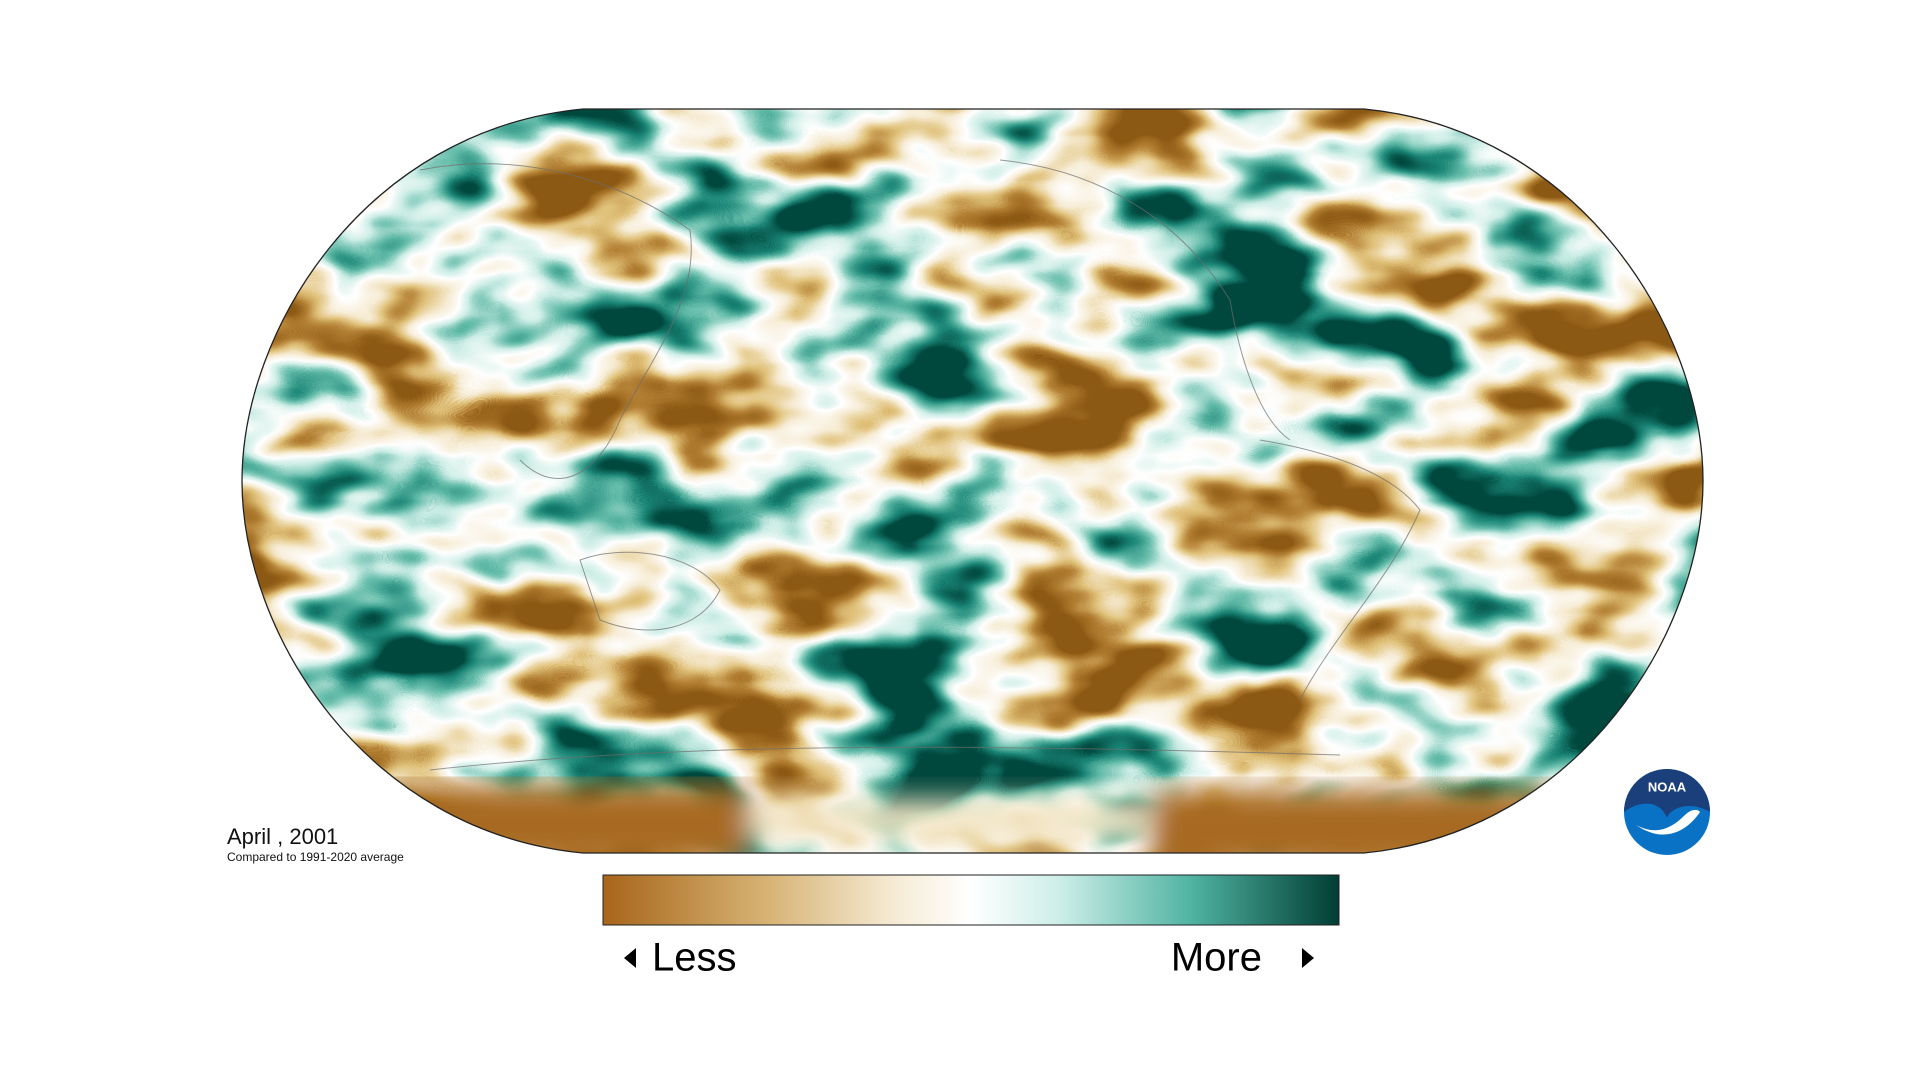  Describe the element at coordinates (1216, 958) in the screenshot. I see `legend-high-label: More` at that location.